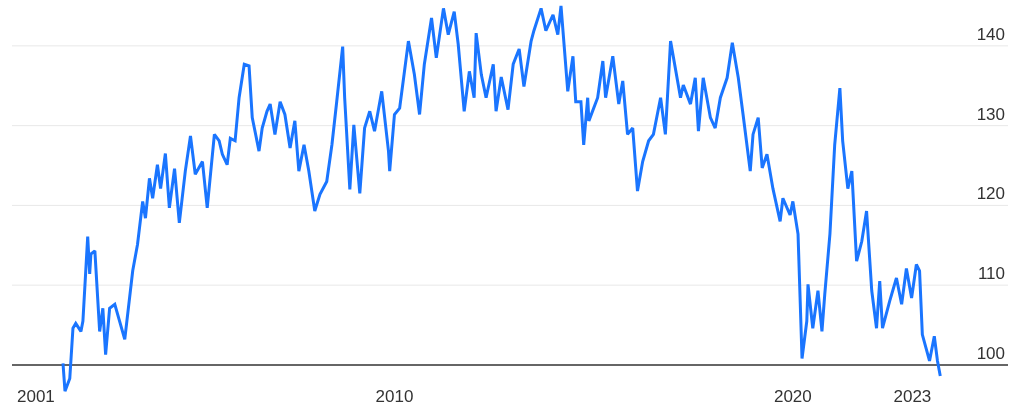 The width and height of the screenshot is (1013, 408). What do you see at coordinates (990, 34) in the screenshot?
I see `y-tick-label: 140` at bounding box center [990, 34].